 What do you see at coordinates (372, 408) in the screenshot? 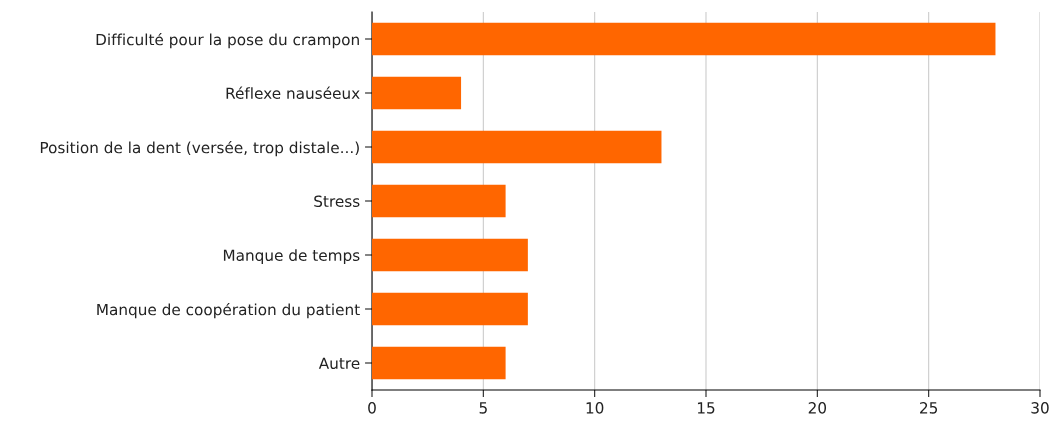
I see `x-tick-label: 0` at bounding box center [372, 408].